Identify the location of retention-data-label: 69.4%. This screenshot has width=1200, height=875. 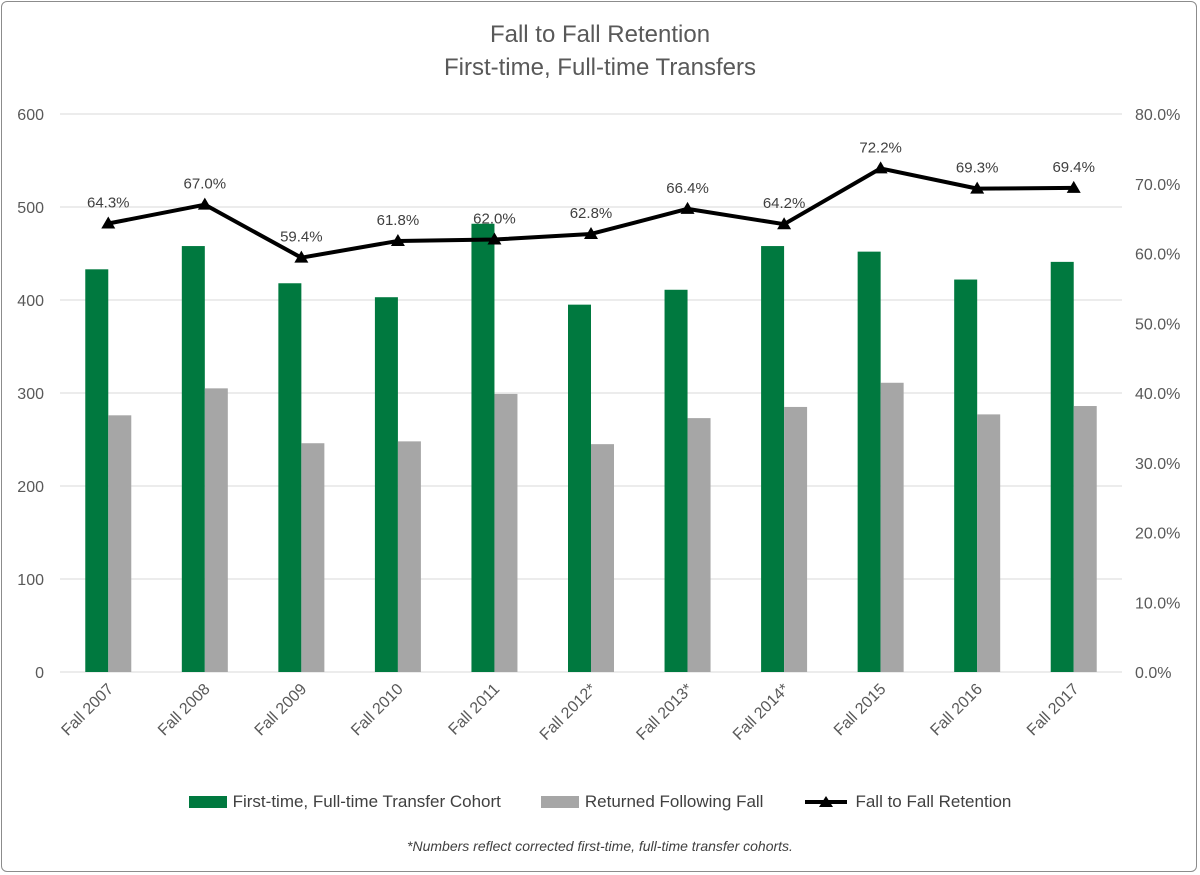
(1073, 167).